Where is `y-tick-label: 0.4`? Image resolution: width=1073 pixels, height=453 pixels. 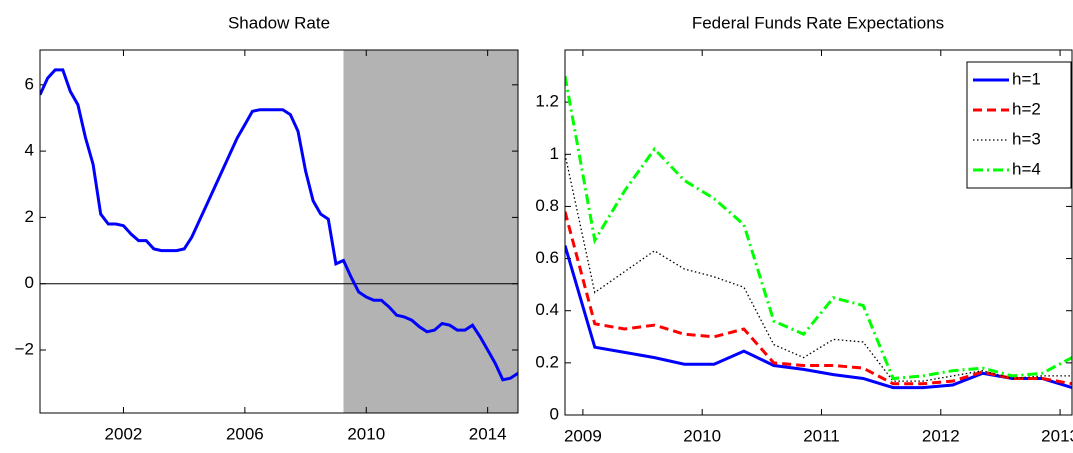 y-tick-label: 0.4 is located at coordinates (547, 309).